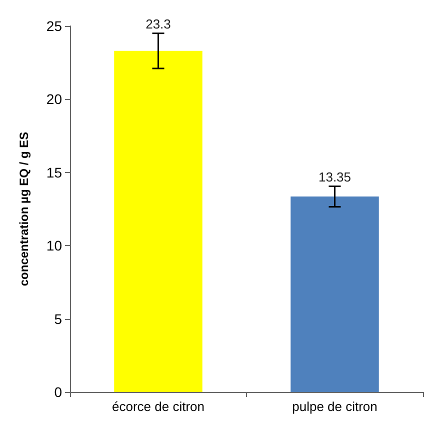 This screenshot has height=434, width=445. I want to click on data-label: 13.35, so click(335, 176).